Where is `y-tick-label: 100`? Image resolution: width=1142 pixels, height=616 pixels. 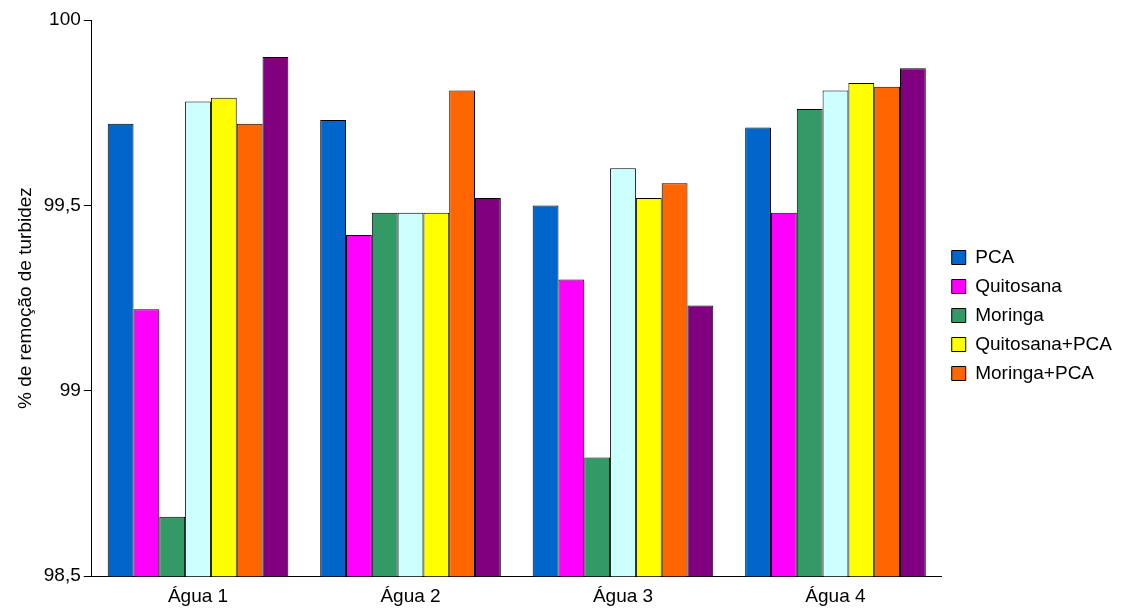
y-tick-label: 100 is located at coordinates (65, 19).